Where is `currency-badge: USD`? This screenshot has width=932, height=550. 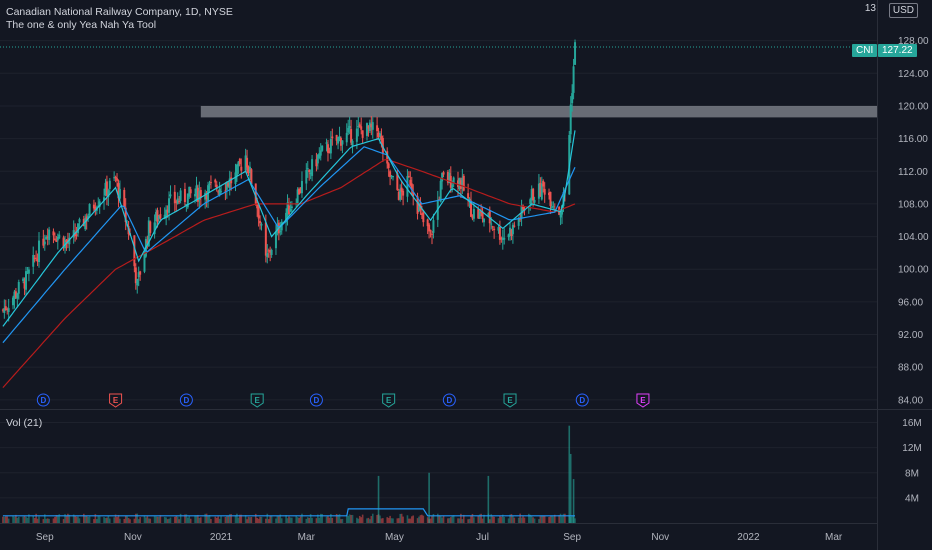
currency-badge: USD is located at coordinates (903, 10).